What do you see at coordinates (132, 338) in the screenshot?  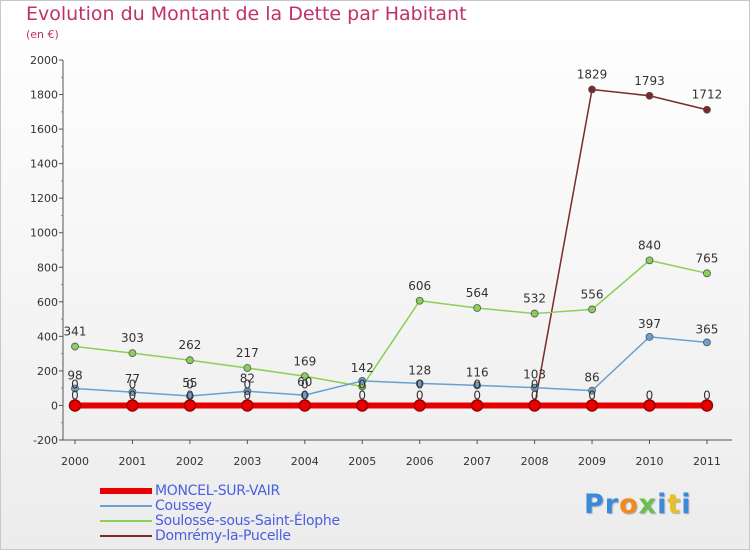 I see `series-2-label-1: 303` at bounding box center [132, 338].